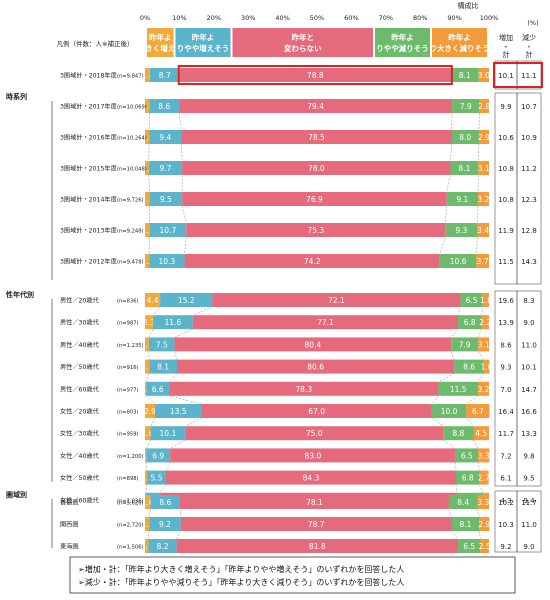  Describe the element at coordinates (351, 18) in the screenshot. I see `x-tick-label: 60%` at that location.